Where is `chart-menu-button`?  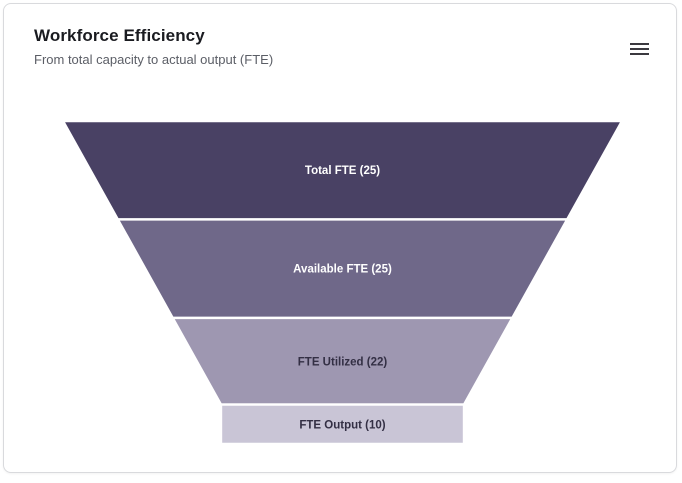 chart-menu-button is located at coordinates (639, 49).